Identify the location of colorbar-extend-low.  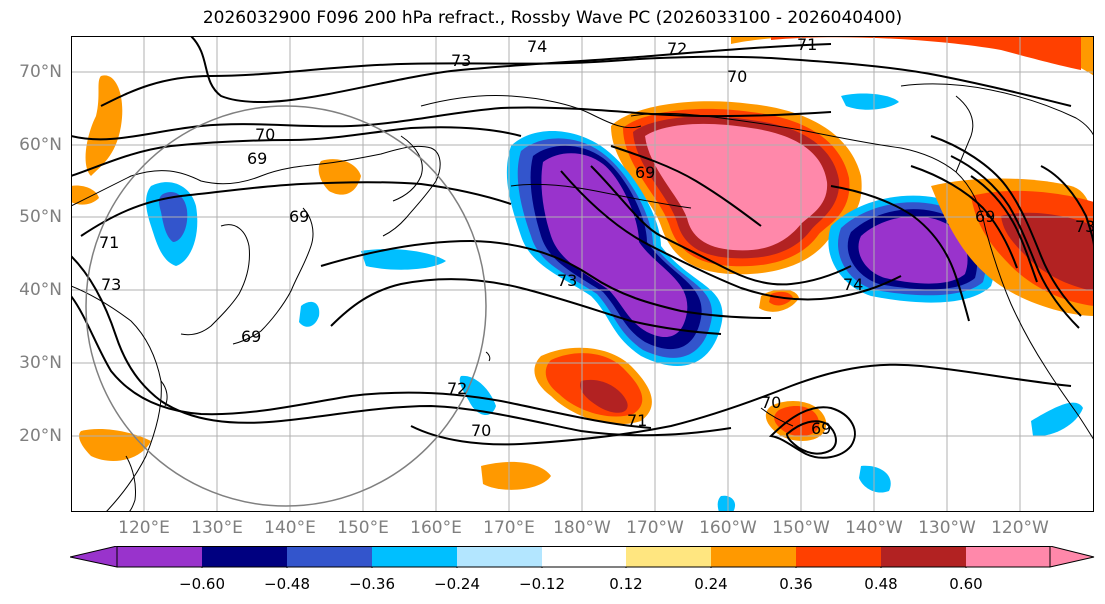
(94, 557).